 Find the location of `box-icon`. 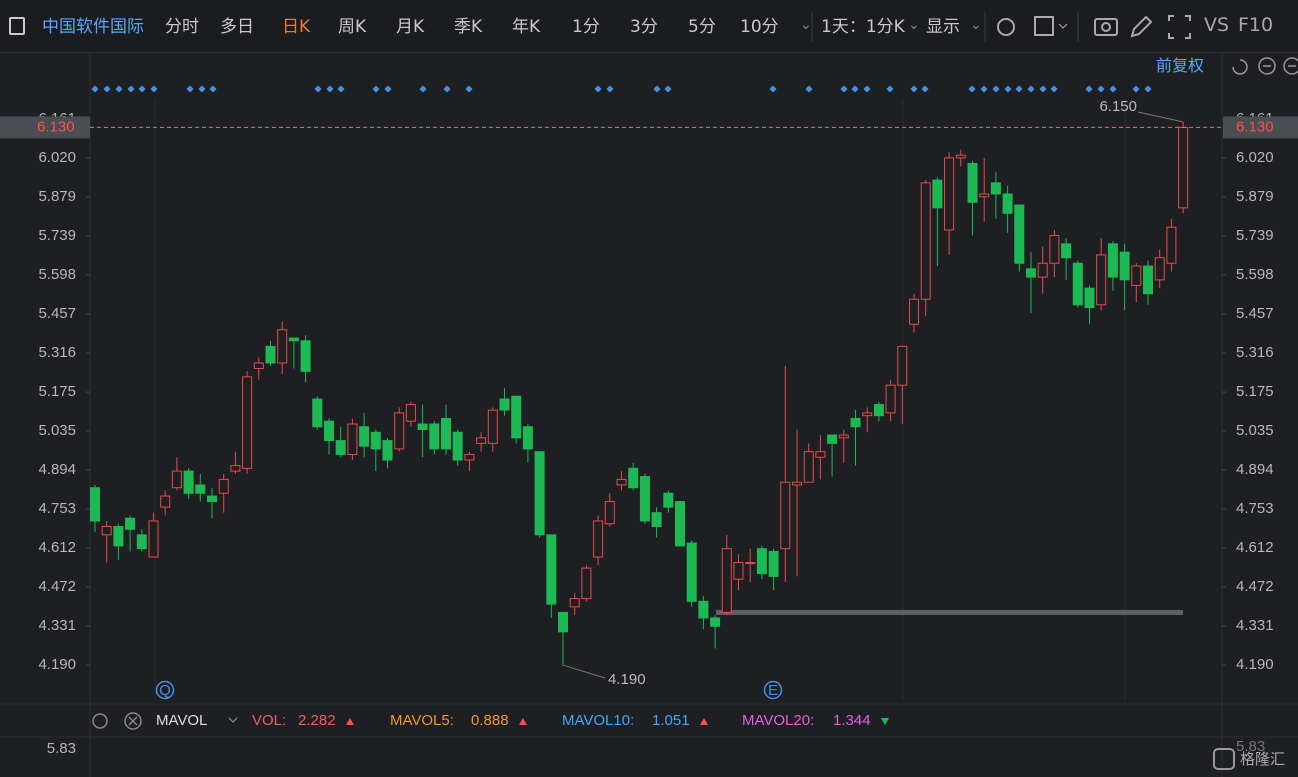

box-icon is located at coordinates (1044, 26).